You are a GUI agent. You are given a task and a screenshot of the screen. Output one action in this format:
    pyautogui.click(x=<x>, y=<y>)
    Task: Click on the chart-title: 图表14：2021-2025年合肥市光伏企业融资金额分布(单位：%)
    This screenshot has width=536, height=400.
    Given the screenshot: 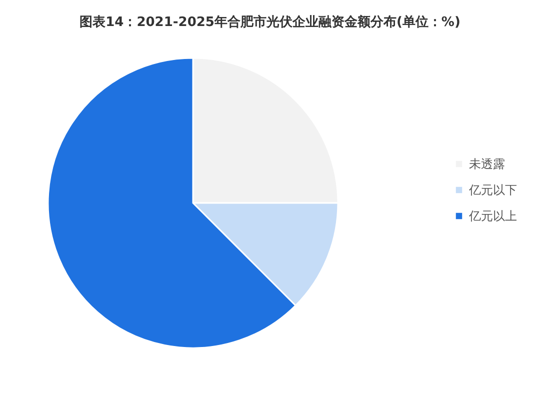 What is the action you would take?
    pyautogui.click(x=270, y=22)
    